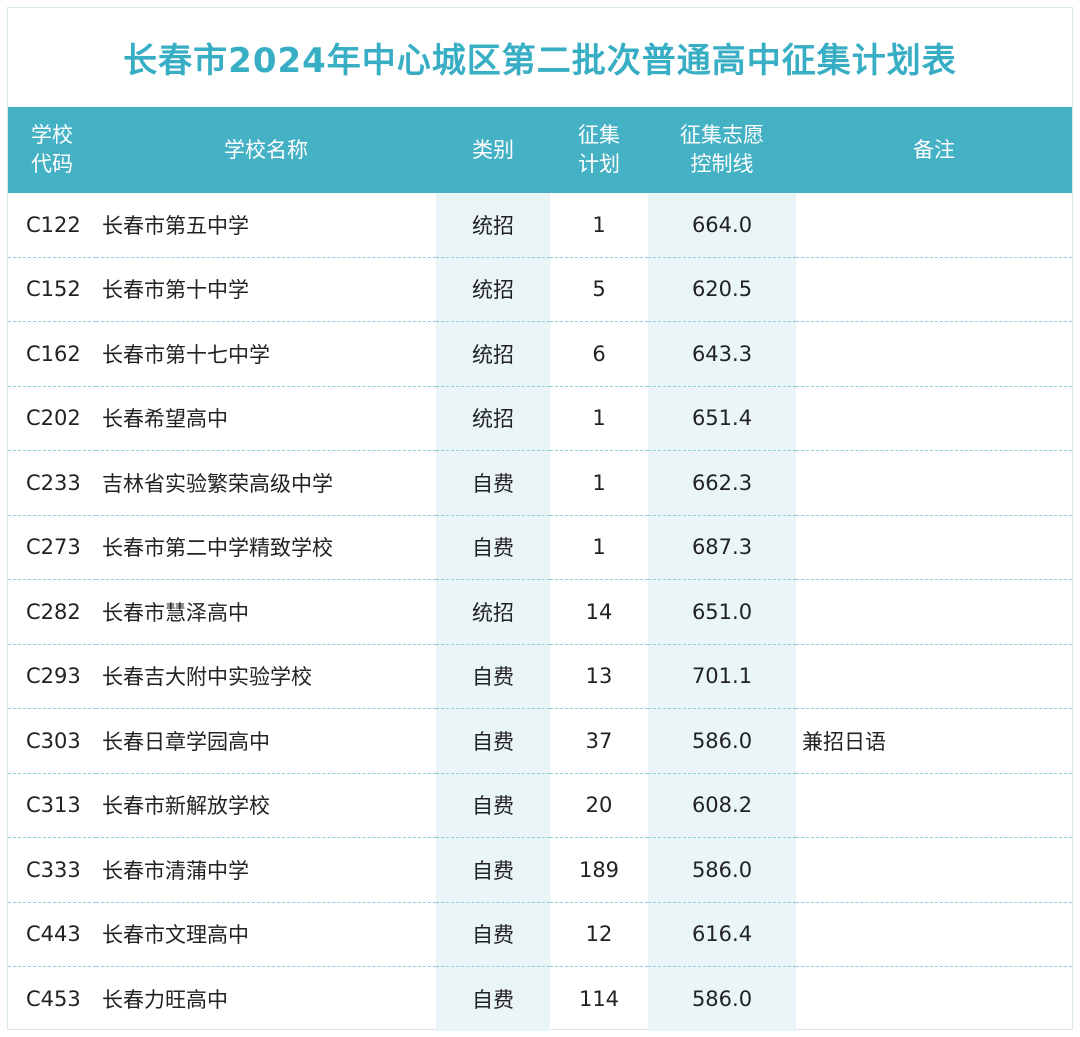 This screenshot has width=1080, height=1037. I want to click on header-note: 备注, so click(934, 150).